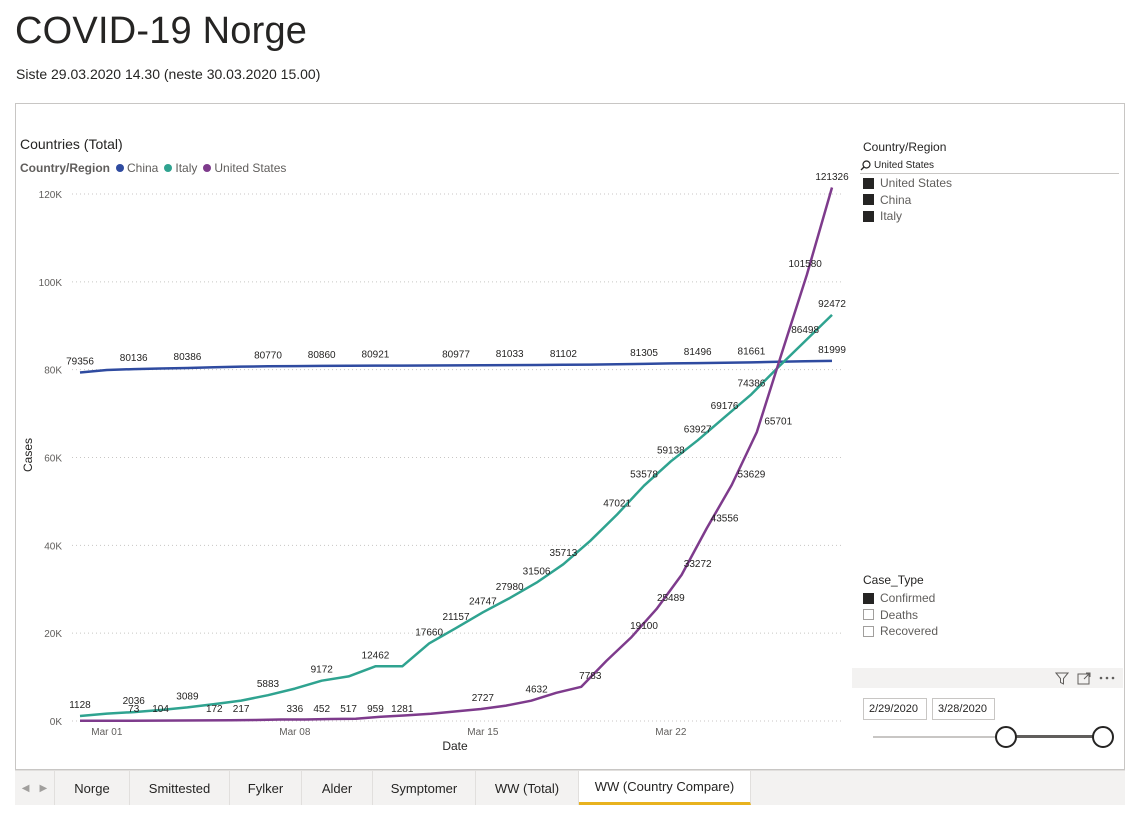 This screenshot has height=822, width=1143. I want to click on slicer-item-label: Deaths, so click(899, 614).